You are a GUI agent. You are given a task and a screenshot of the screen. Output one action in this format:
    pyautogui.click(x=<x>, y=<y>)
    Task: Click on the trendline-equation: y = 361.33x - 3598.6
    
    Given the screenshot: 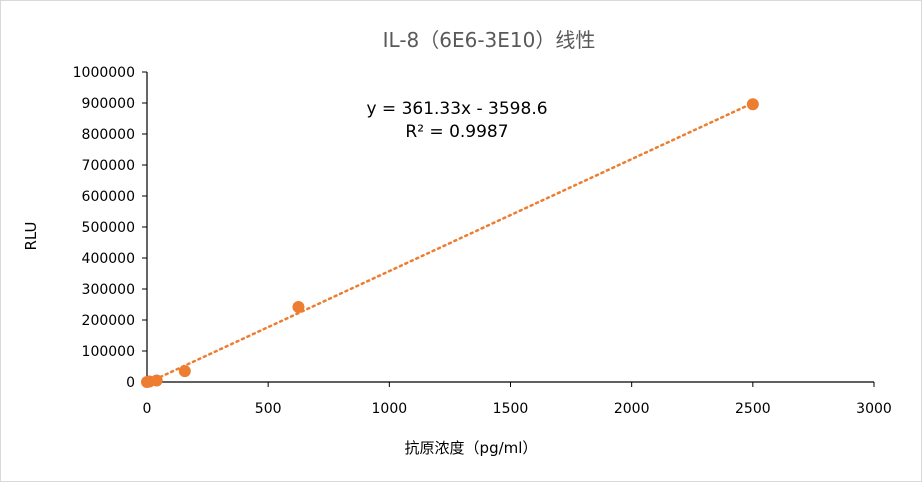 What is the action you would take?
    pyautogui.click(x=456, y=109)
    